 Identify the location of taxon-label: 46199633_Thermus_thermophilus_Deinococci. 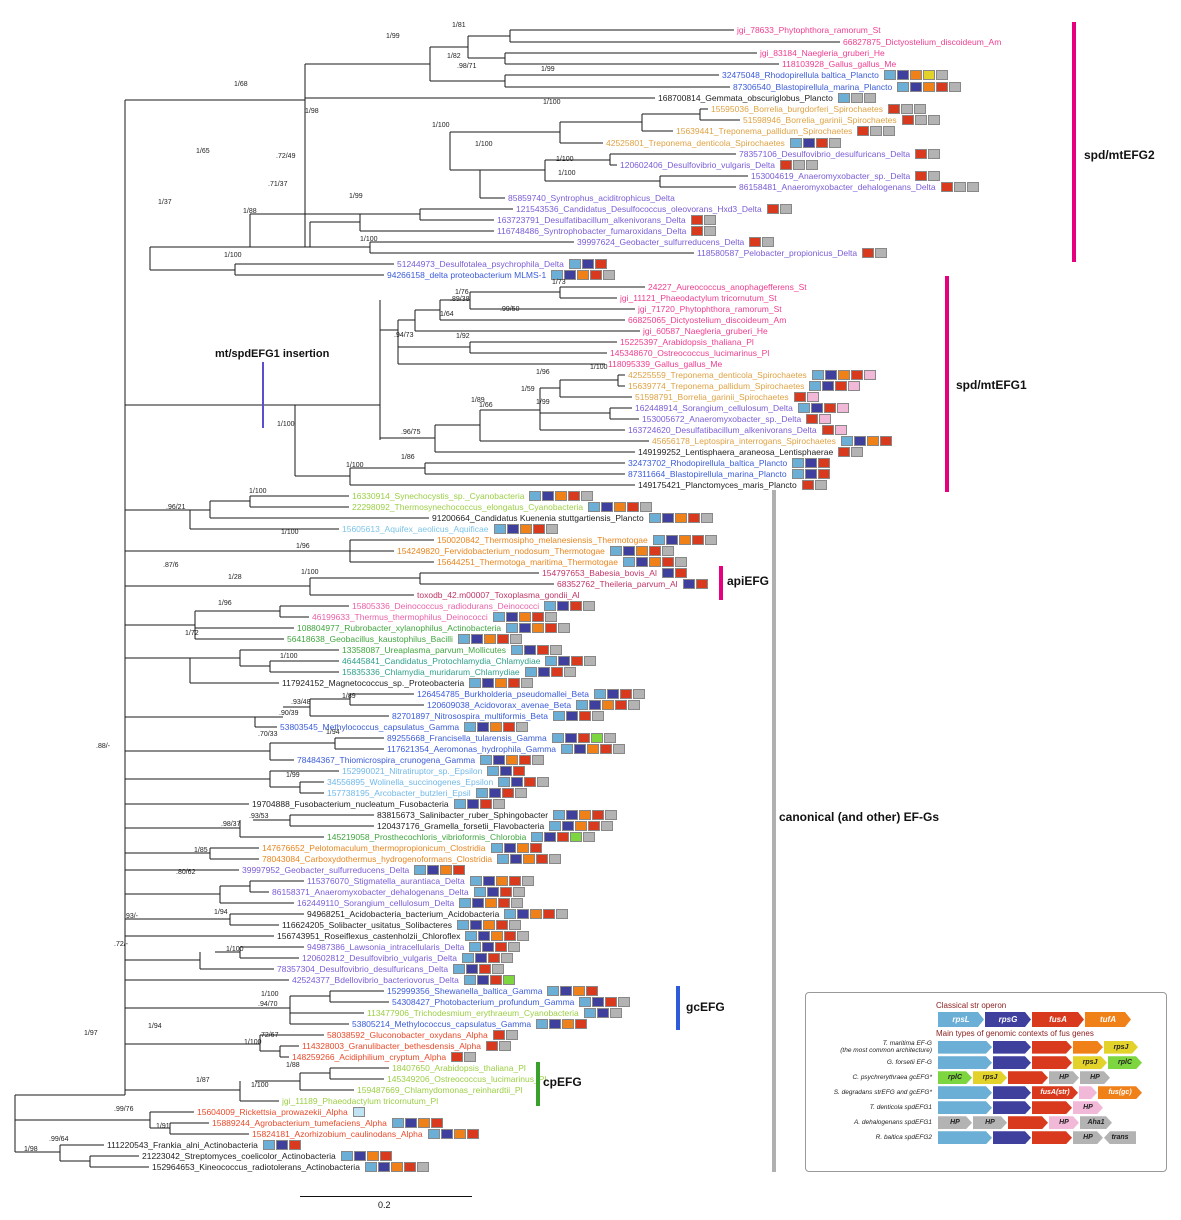
(400, 617).